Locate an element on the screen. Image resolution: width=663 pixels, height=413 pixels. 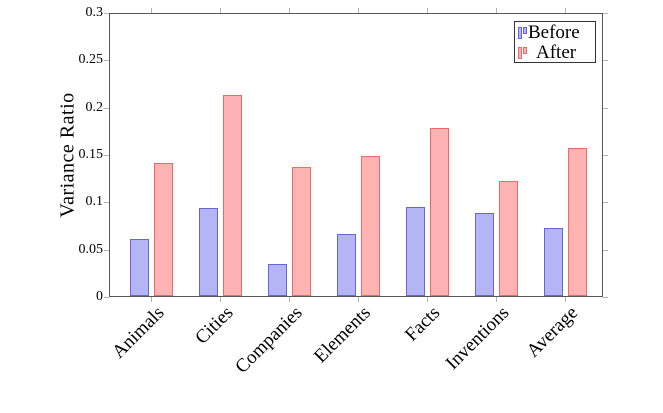
bar-before-facts is located at coordinates (415, 251).